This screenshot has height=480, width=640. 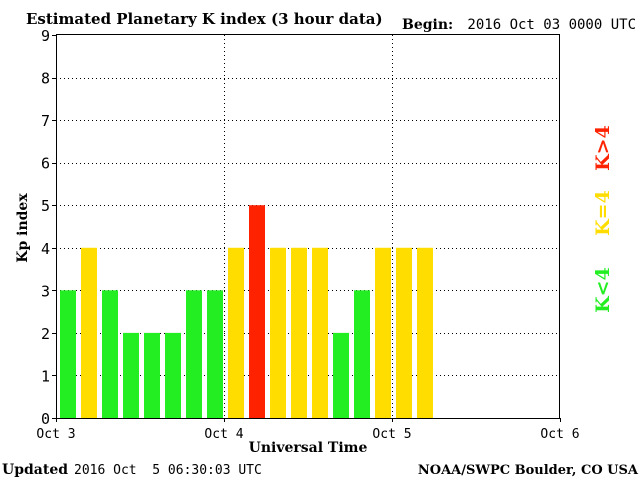 I want to click on begin-value: 2016 Oct 03 0000 UTC, so click(x=551, y=25).